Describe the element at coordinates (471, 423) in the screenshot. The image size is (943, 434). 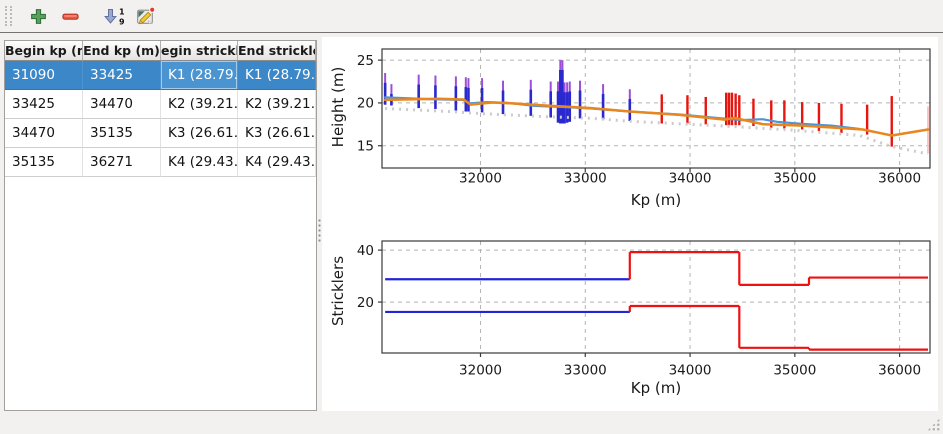
I see `status-bar` at that location.